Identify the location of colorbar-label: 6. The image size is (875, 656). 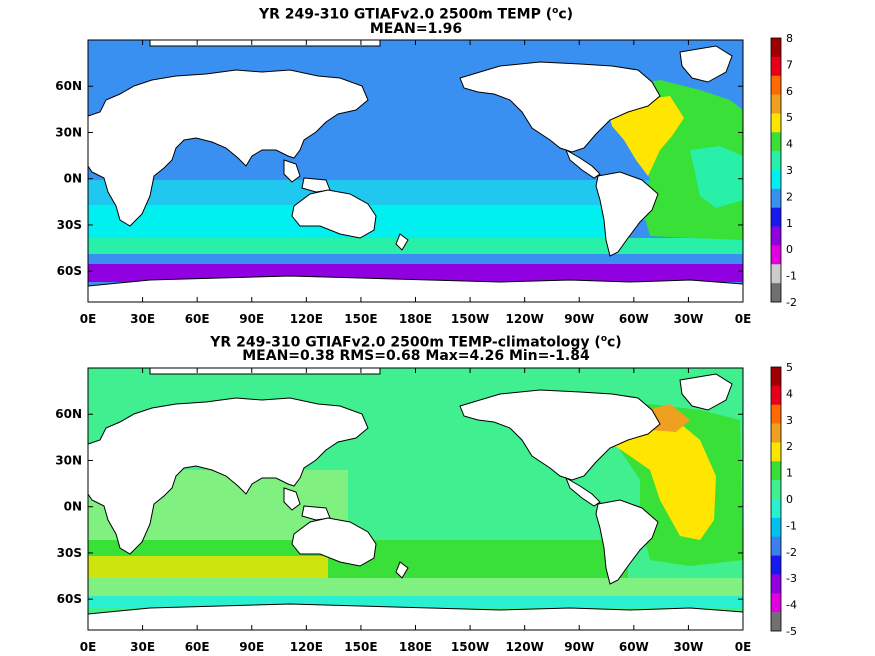
(789, 91).